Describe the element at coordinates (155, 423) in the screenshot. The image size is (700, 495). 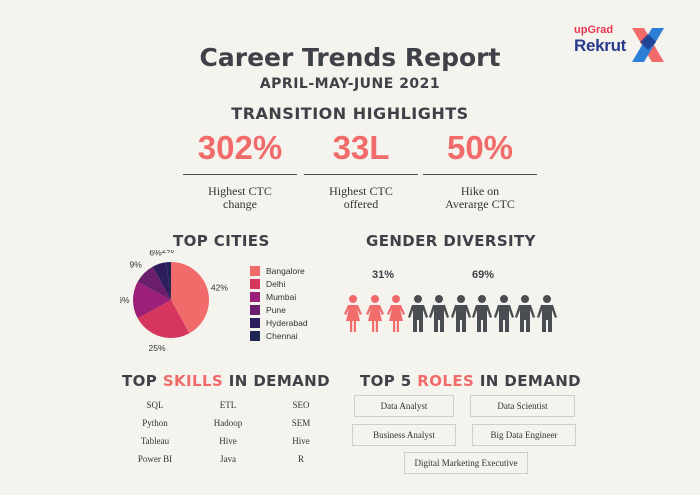
I see `skill-item: Python` at that location.